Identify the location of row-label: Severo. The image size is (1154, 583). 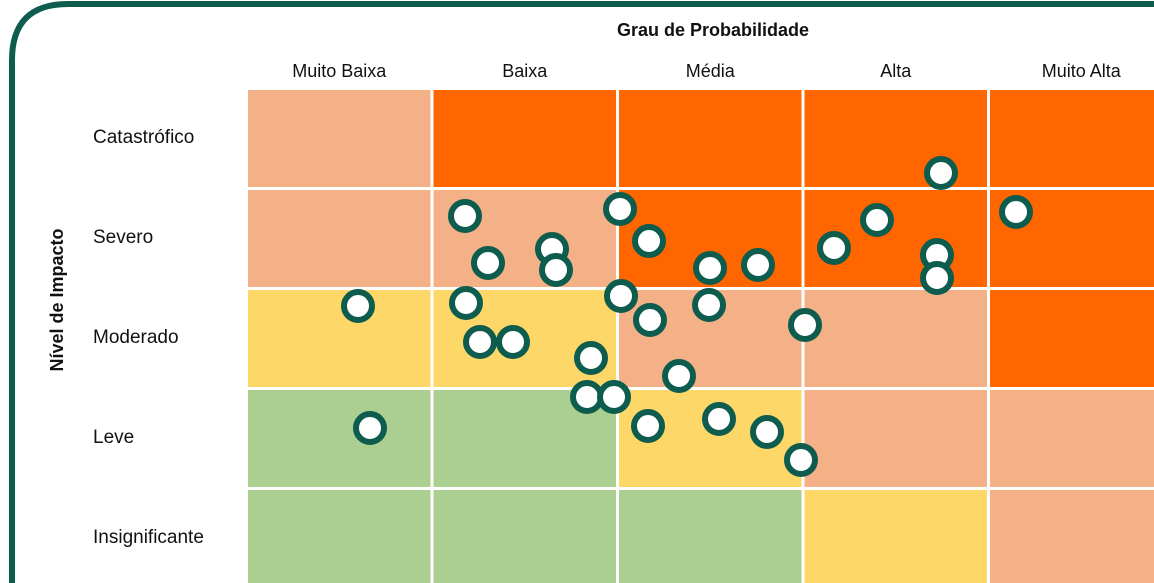
(123, 237).